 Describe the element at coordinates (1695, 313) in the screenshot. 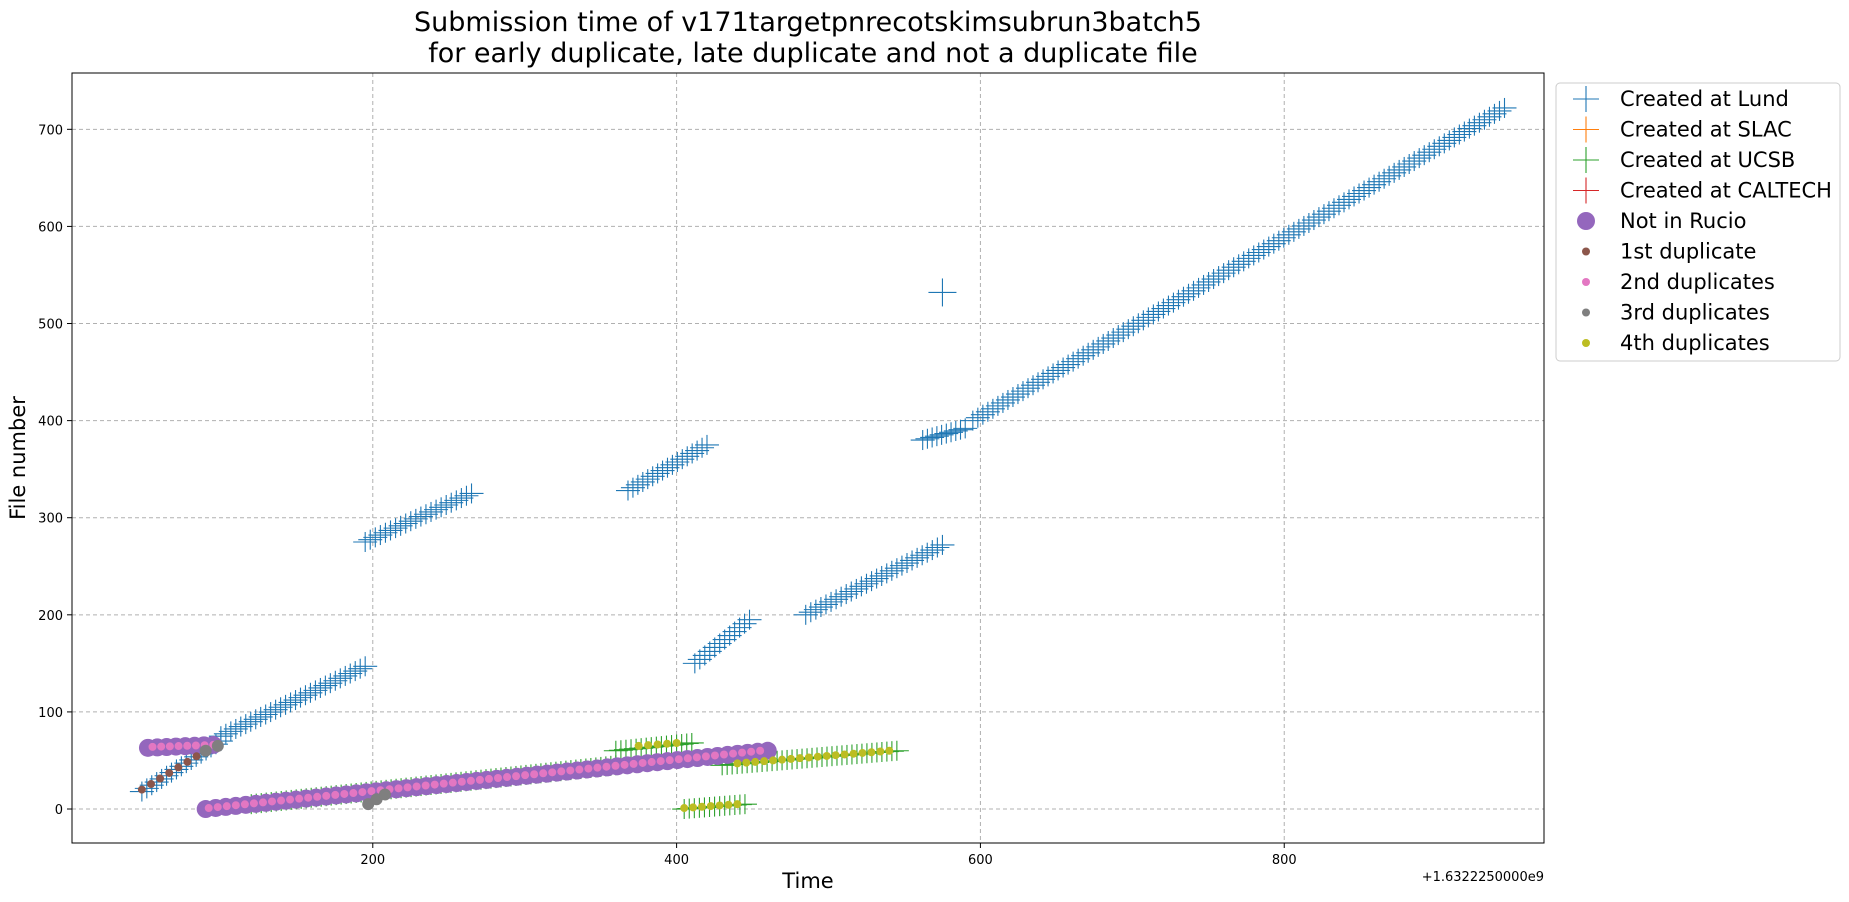

I see `legend-label: 3rd duplicates` at that location.